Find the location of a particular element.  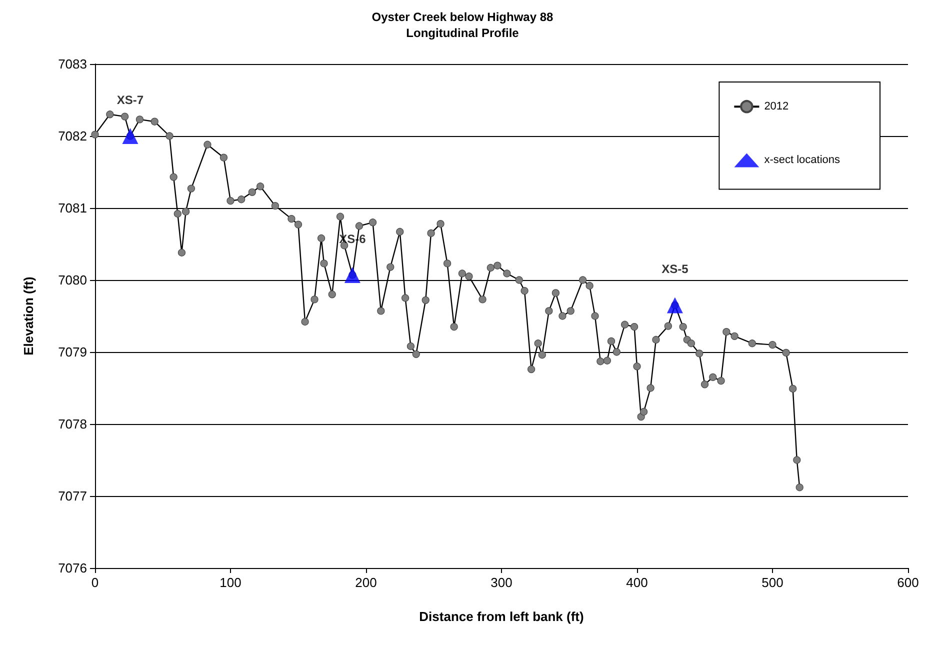

x-tick-label: 200 is located at coordinates (366, 582).